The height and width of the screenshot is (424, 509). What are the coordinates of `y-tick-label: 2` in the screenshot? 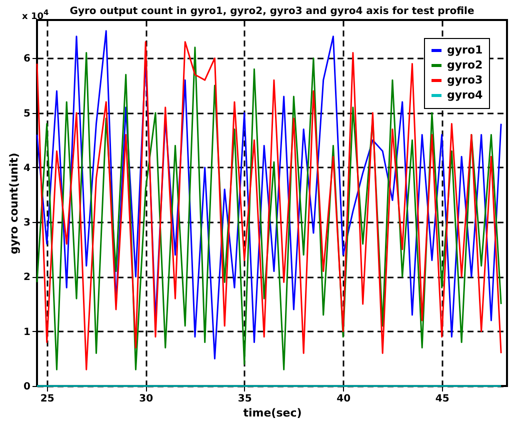 It's located at (27, 278).